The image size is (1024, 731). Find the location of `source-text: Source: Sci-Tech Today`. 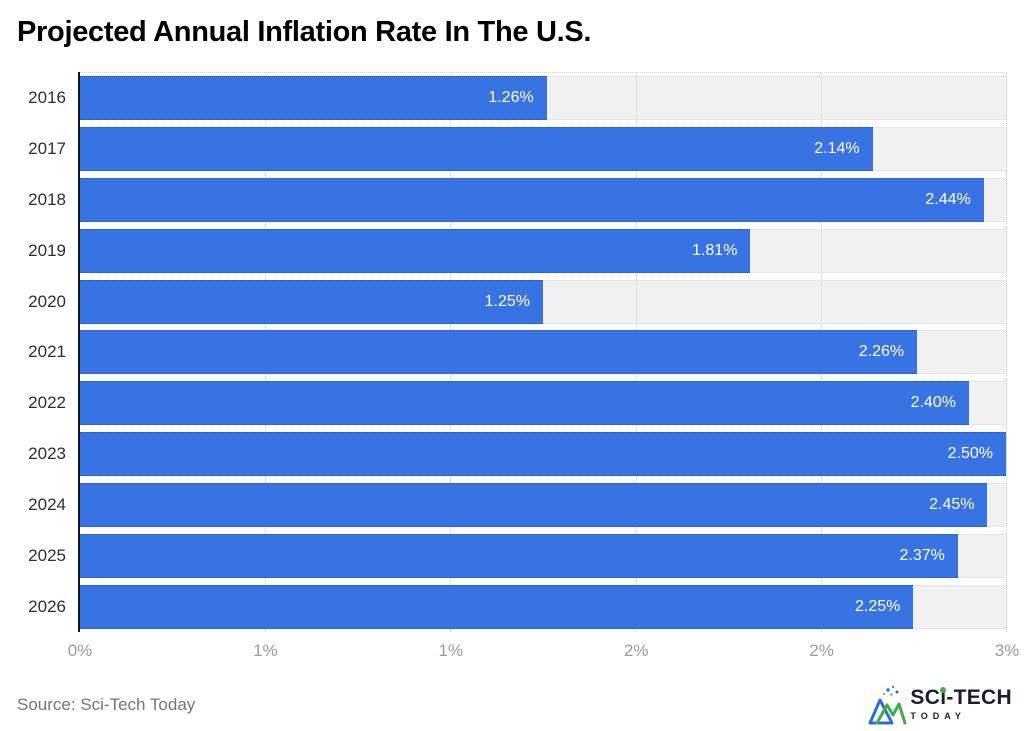

source-text: Source: Sci-Tech Today is located at coordinates (106, 704).